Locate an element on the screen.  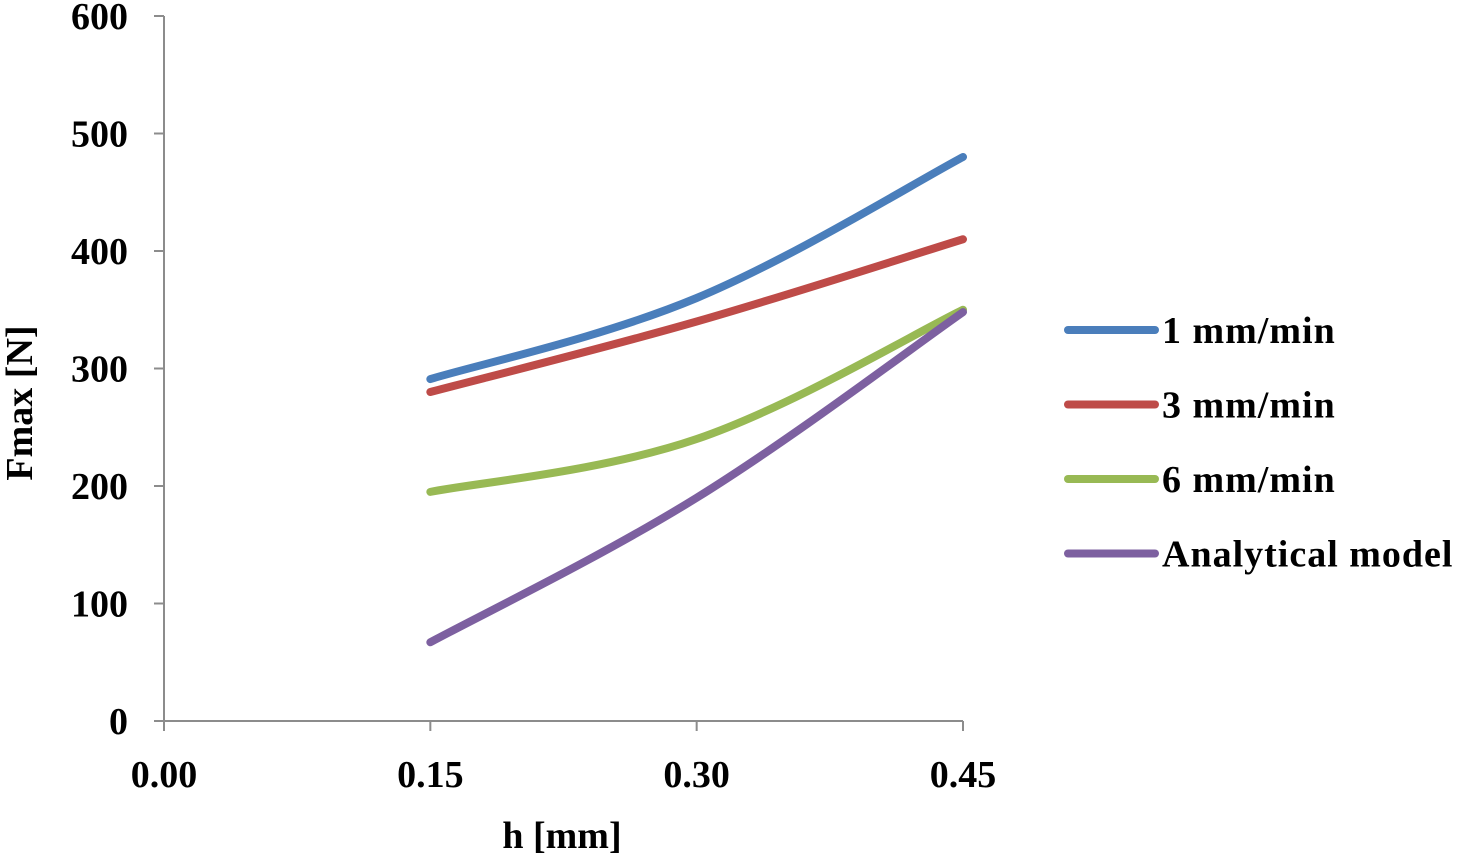
x-tick-label: 0.15 is located at coordinates (430, 775).